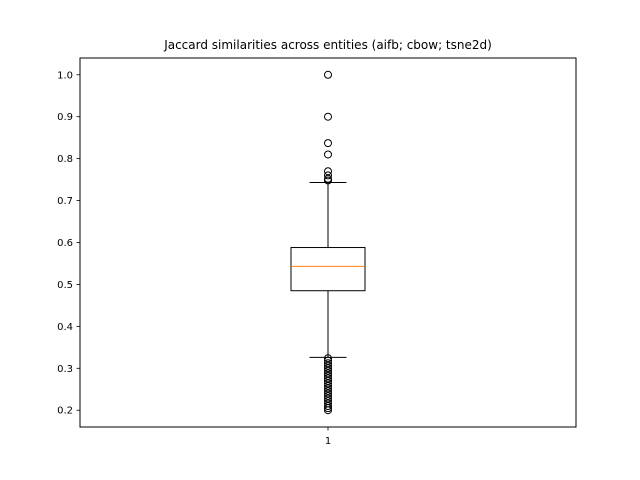 The image size is (640, 480). Describe the element at coordinates (65, 159) in the screenshot. I see `y-tick-label: 0.8` at that location.